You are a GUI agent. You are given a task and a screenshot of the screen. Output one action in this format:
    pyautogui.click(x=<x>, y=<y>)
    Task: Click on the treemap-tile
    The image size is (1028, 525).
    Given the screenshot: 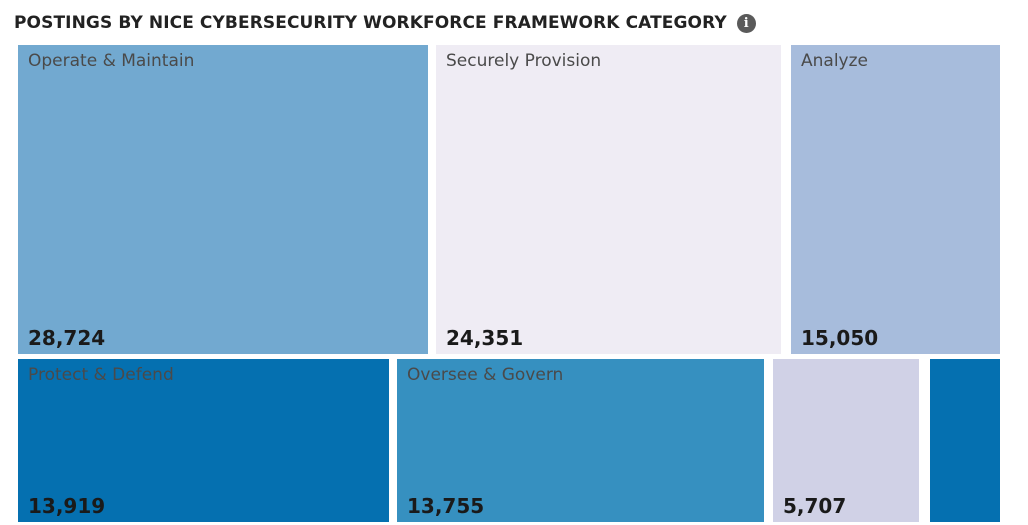 What is the action you would take?
    pyautogui.click(x=965, y=440)
    